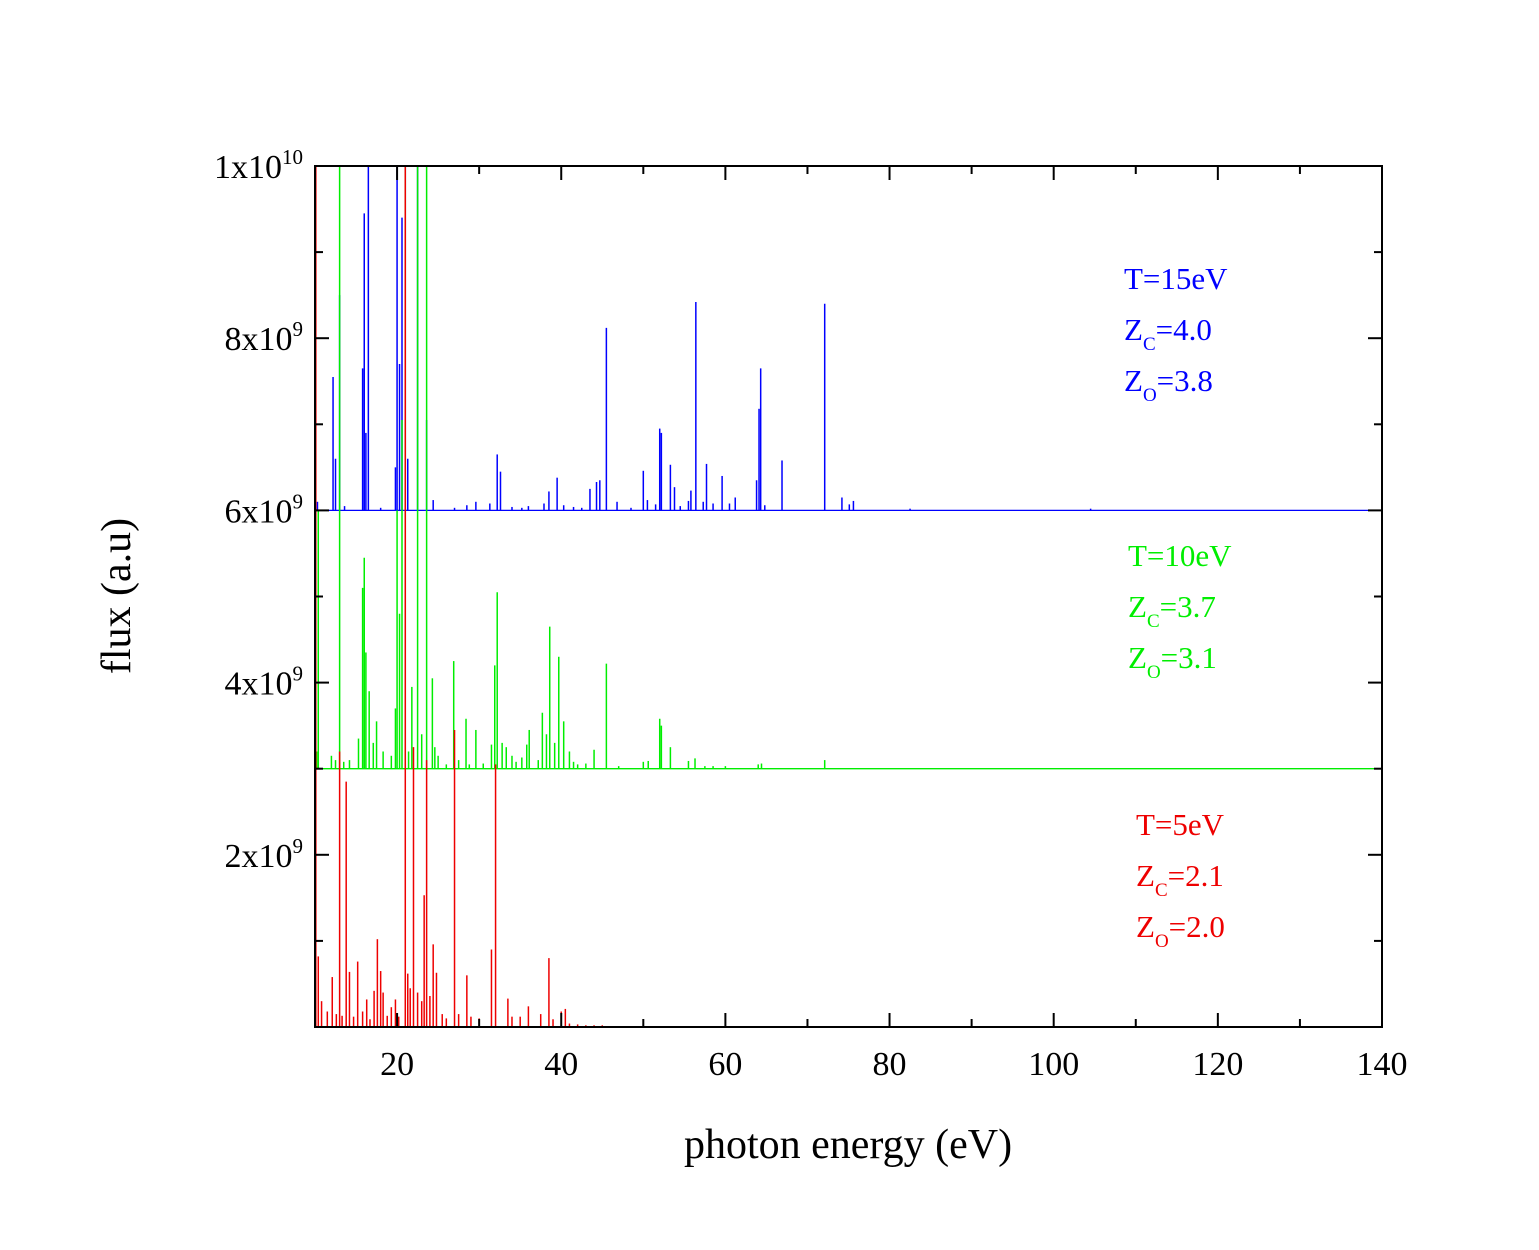 The image size is (1539, 1250). Describe the element at coordinates (561, 1064) in the screenshot. I see `x-tick-label: 40` at that location.